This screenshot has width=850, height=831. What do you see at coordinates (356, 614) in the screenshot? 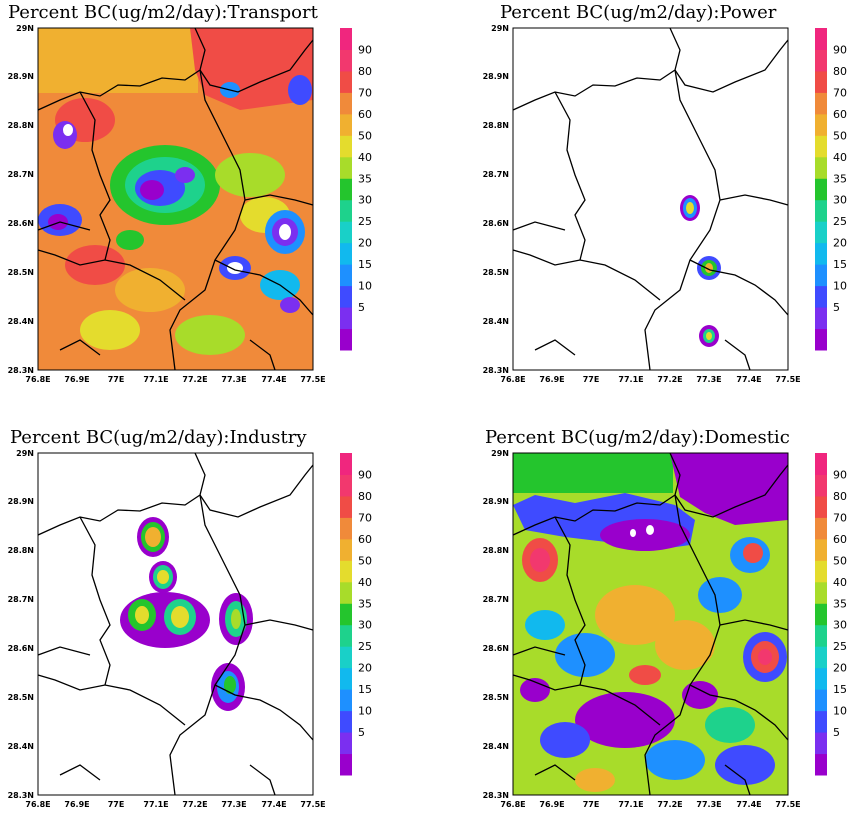
I see `industry-colorbar: 5 10 15 20 25 30 35 40 50 60 70 80 90` at bounding box center [356, 614].